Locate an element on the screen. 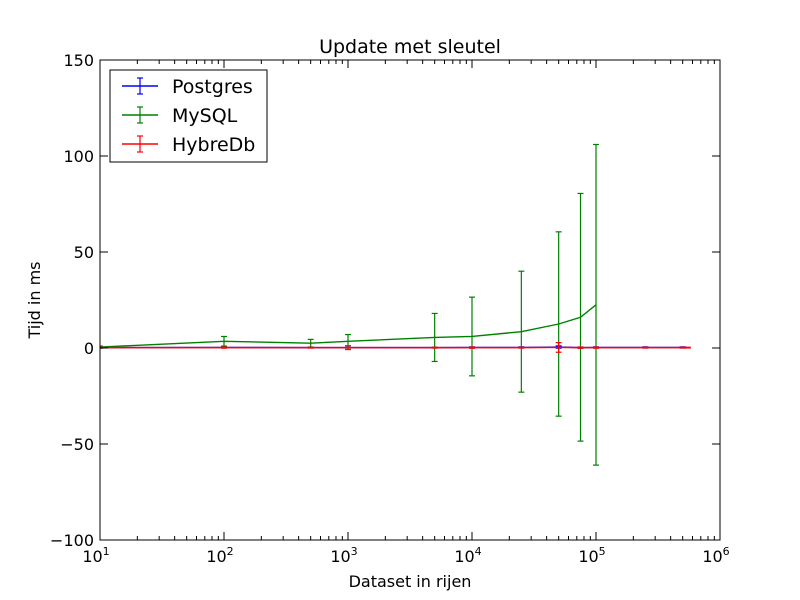  x-tick-exponent: 5 is located at coordinates (602, 551).